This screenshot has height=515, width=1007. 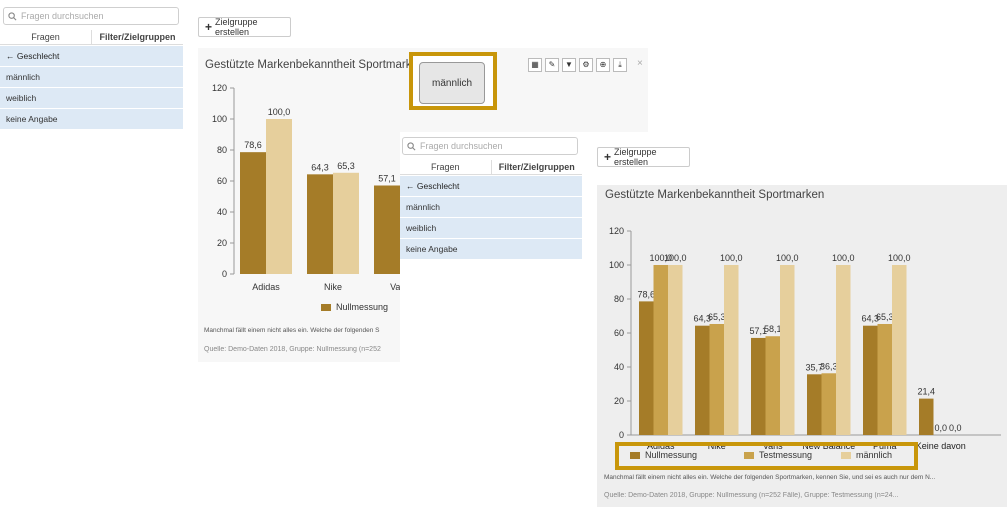 What do you see at coordinates (569, 65) in the screenshot?
I see `filter-icon: ▼` at bounding box center [569, 65].